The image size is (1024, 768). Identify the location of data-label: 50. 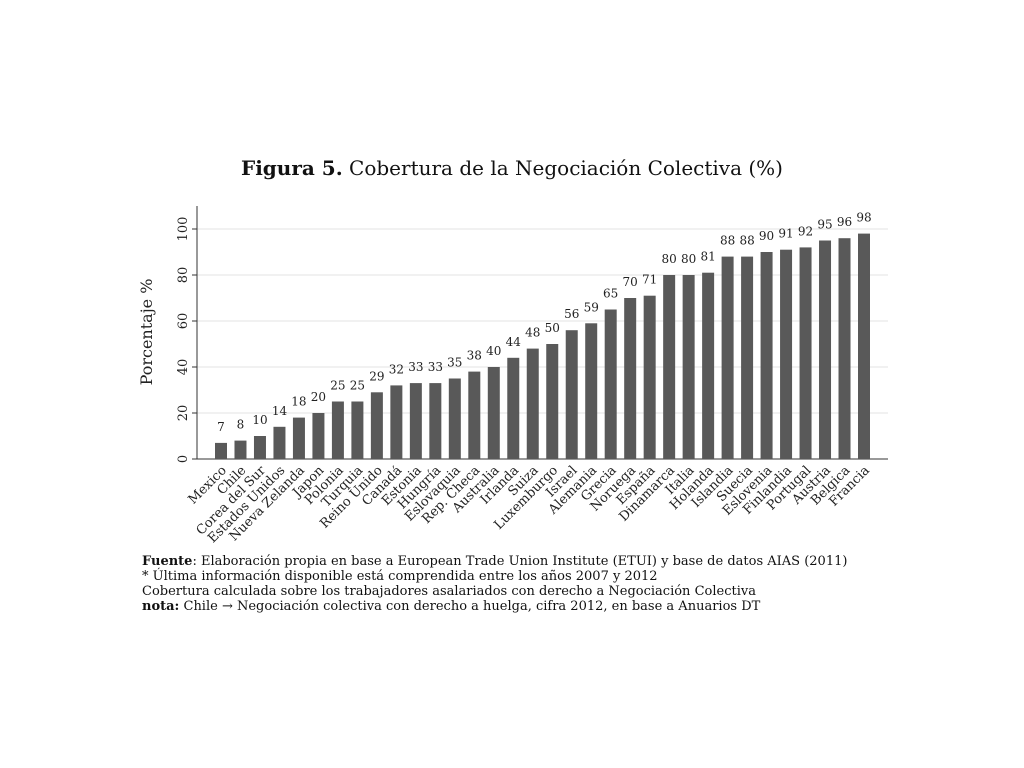
(552, 328).